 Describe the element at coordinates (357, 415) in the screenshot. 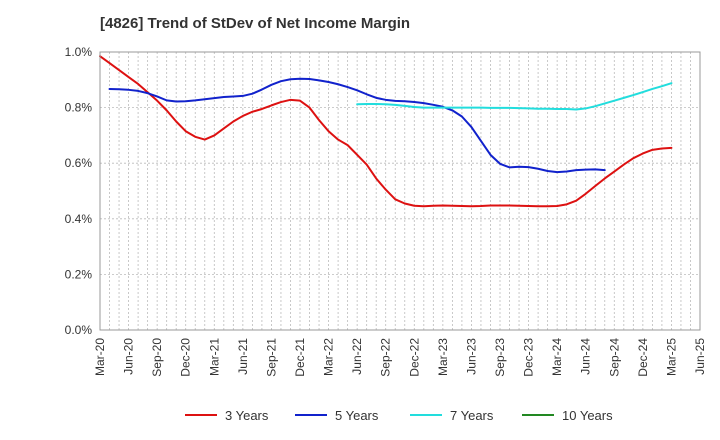

I see `legend-label-5-years: 5 Years` at that location.